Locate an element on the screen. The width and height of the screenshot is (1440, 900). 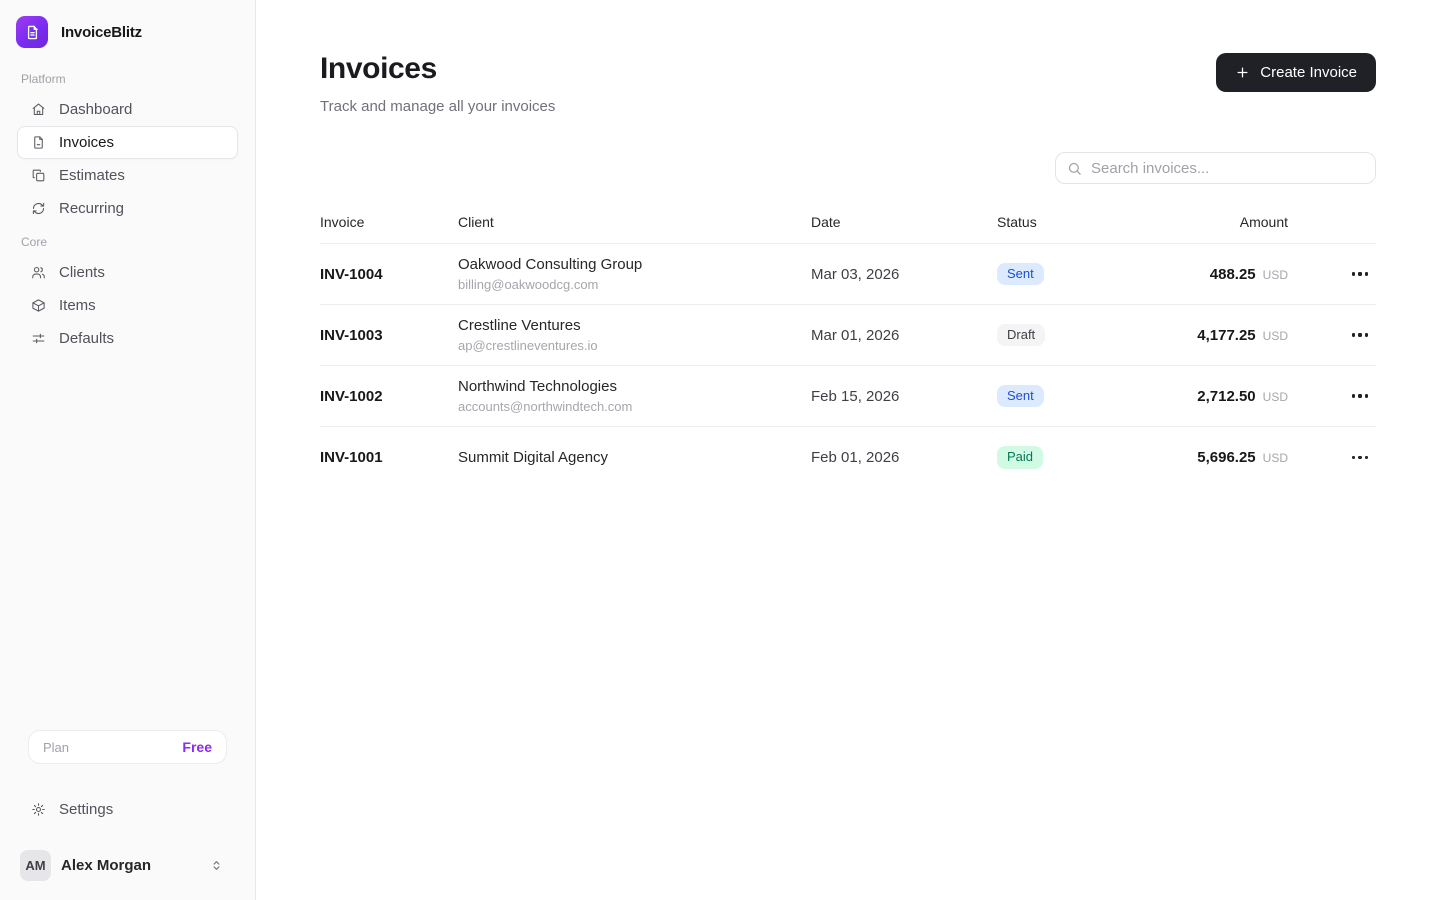
status-badge: Paid is located at coordinates (1020, 457).